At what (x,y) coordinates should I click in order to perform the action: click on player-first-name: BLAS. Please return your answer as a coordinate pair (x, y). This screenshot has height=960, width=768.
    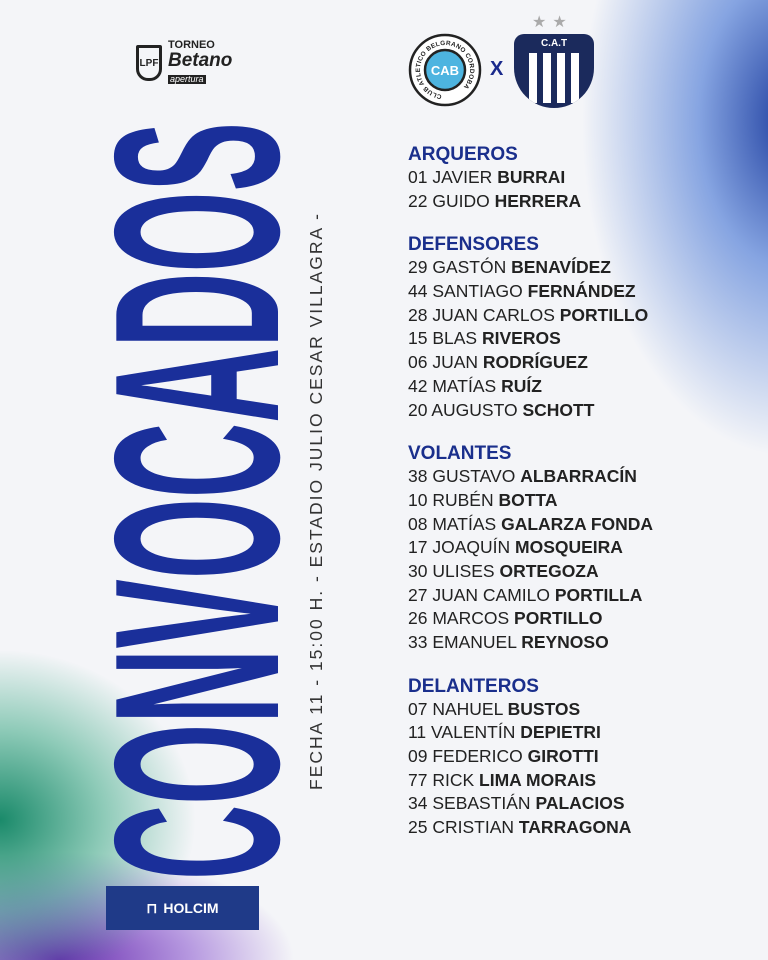
    Looking at the image, I should click on (455, 338).